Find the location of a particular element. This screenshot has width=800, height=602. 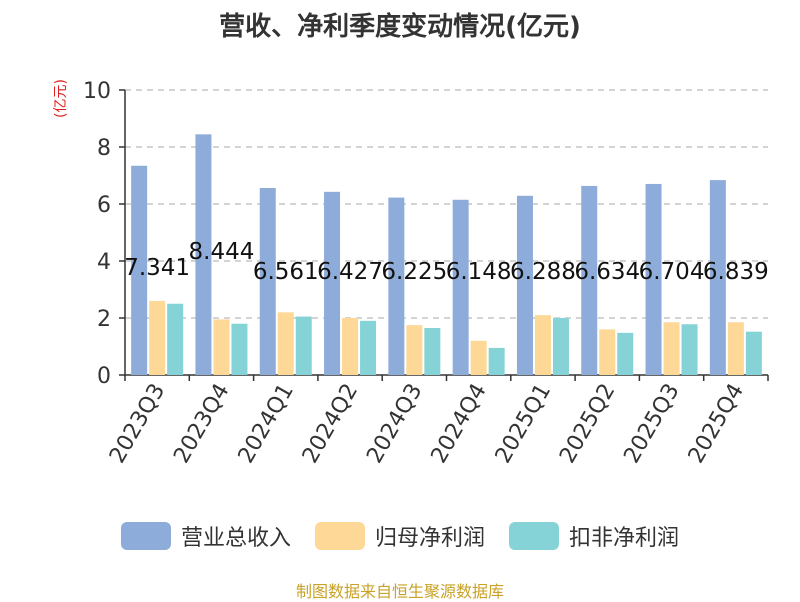

data-label: 6.704 is located at coordinates (672, 272).